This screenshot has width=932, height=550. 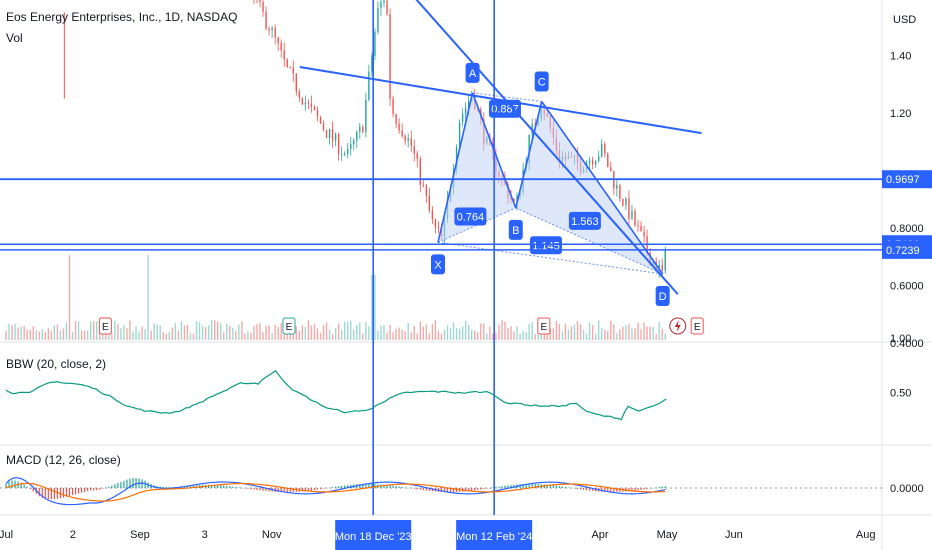 I want to click on time-tick-label: Apr, so click(x=599, y=535).